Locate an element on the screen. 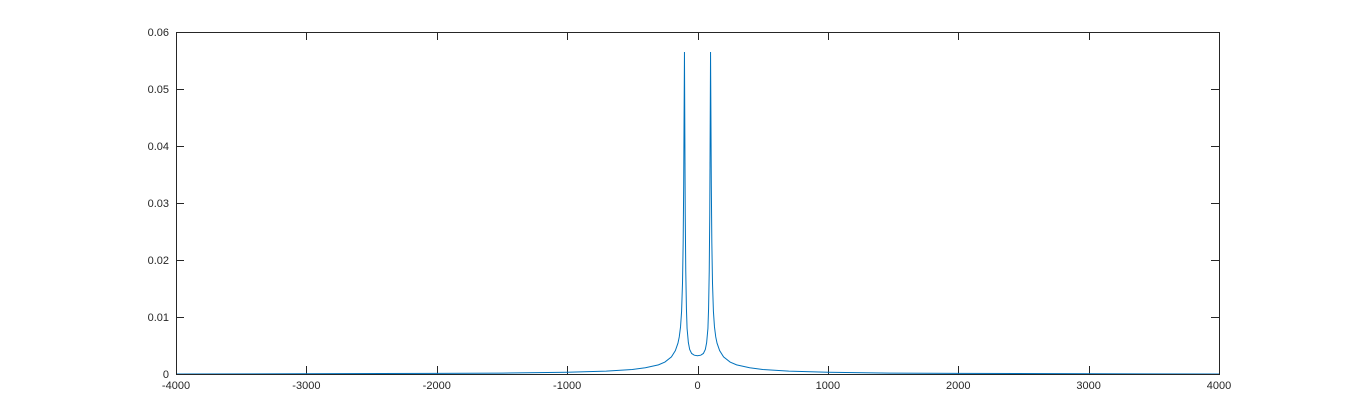 The image size is (1349, 420). y-tick-label: 0.04 is located at coordinates (158, 147).